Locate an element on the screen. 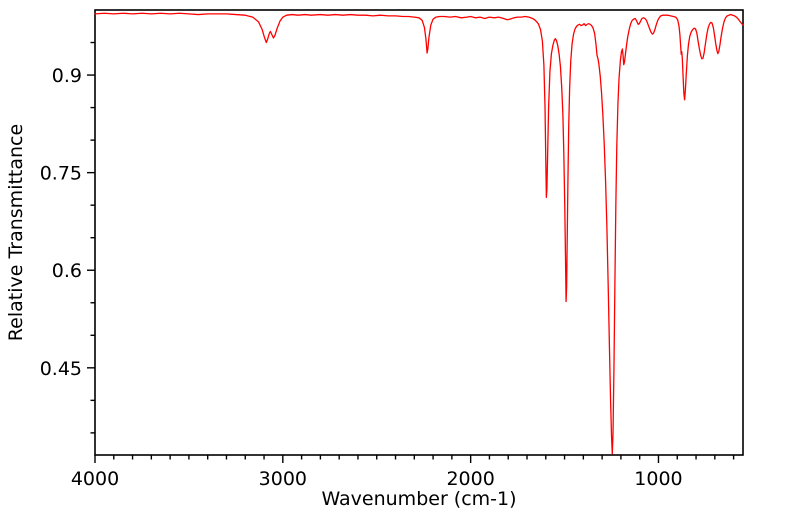  x-tick-label: 3000 is located at coordinates (283, 479).